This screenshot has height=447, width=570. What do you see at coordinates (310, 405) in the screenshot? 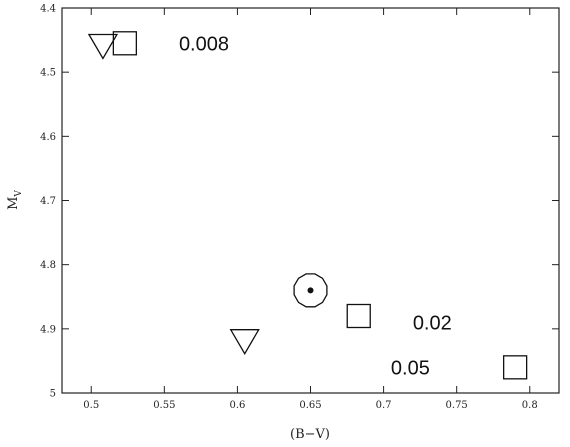
I see `x-tick-label: 0.65` at bounding box center [310, 405].